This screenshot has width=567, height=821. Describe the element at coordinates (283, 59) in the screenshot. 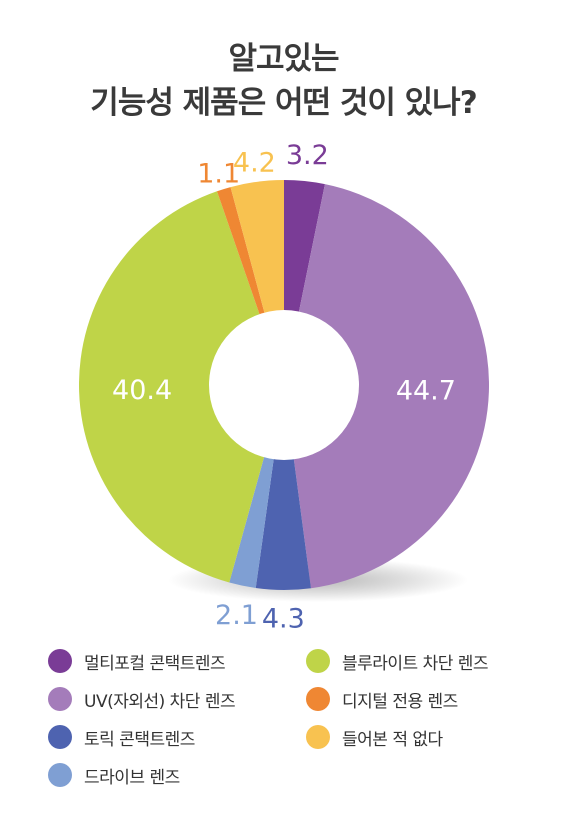

I see `chart-title-line-1: 알고있는` at that location.